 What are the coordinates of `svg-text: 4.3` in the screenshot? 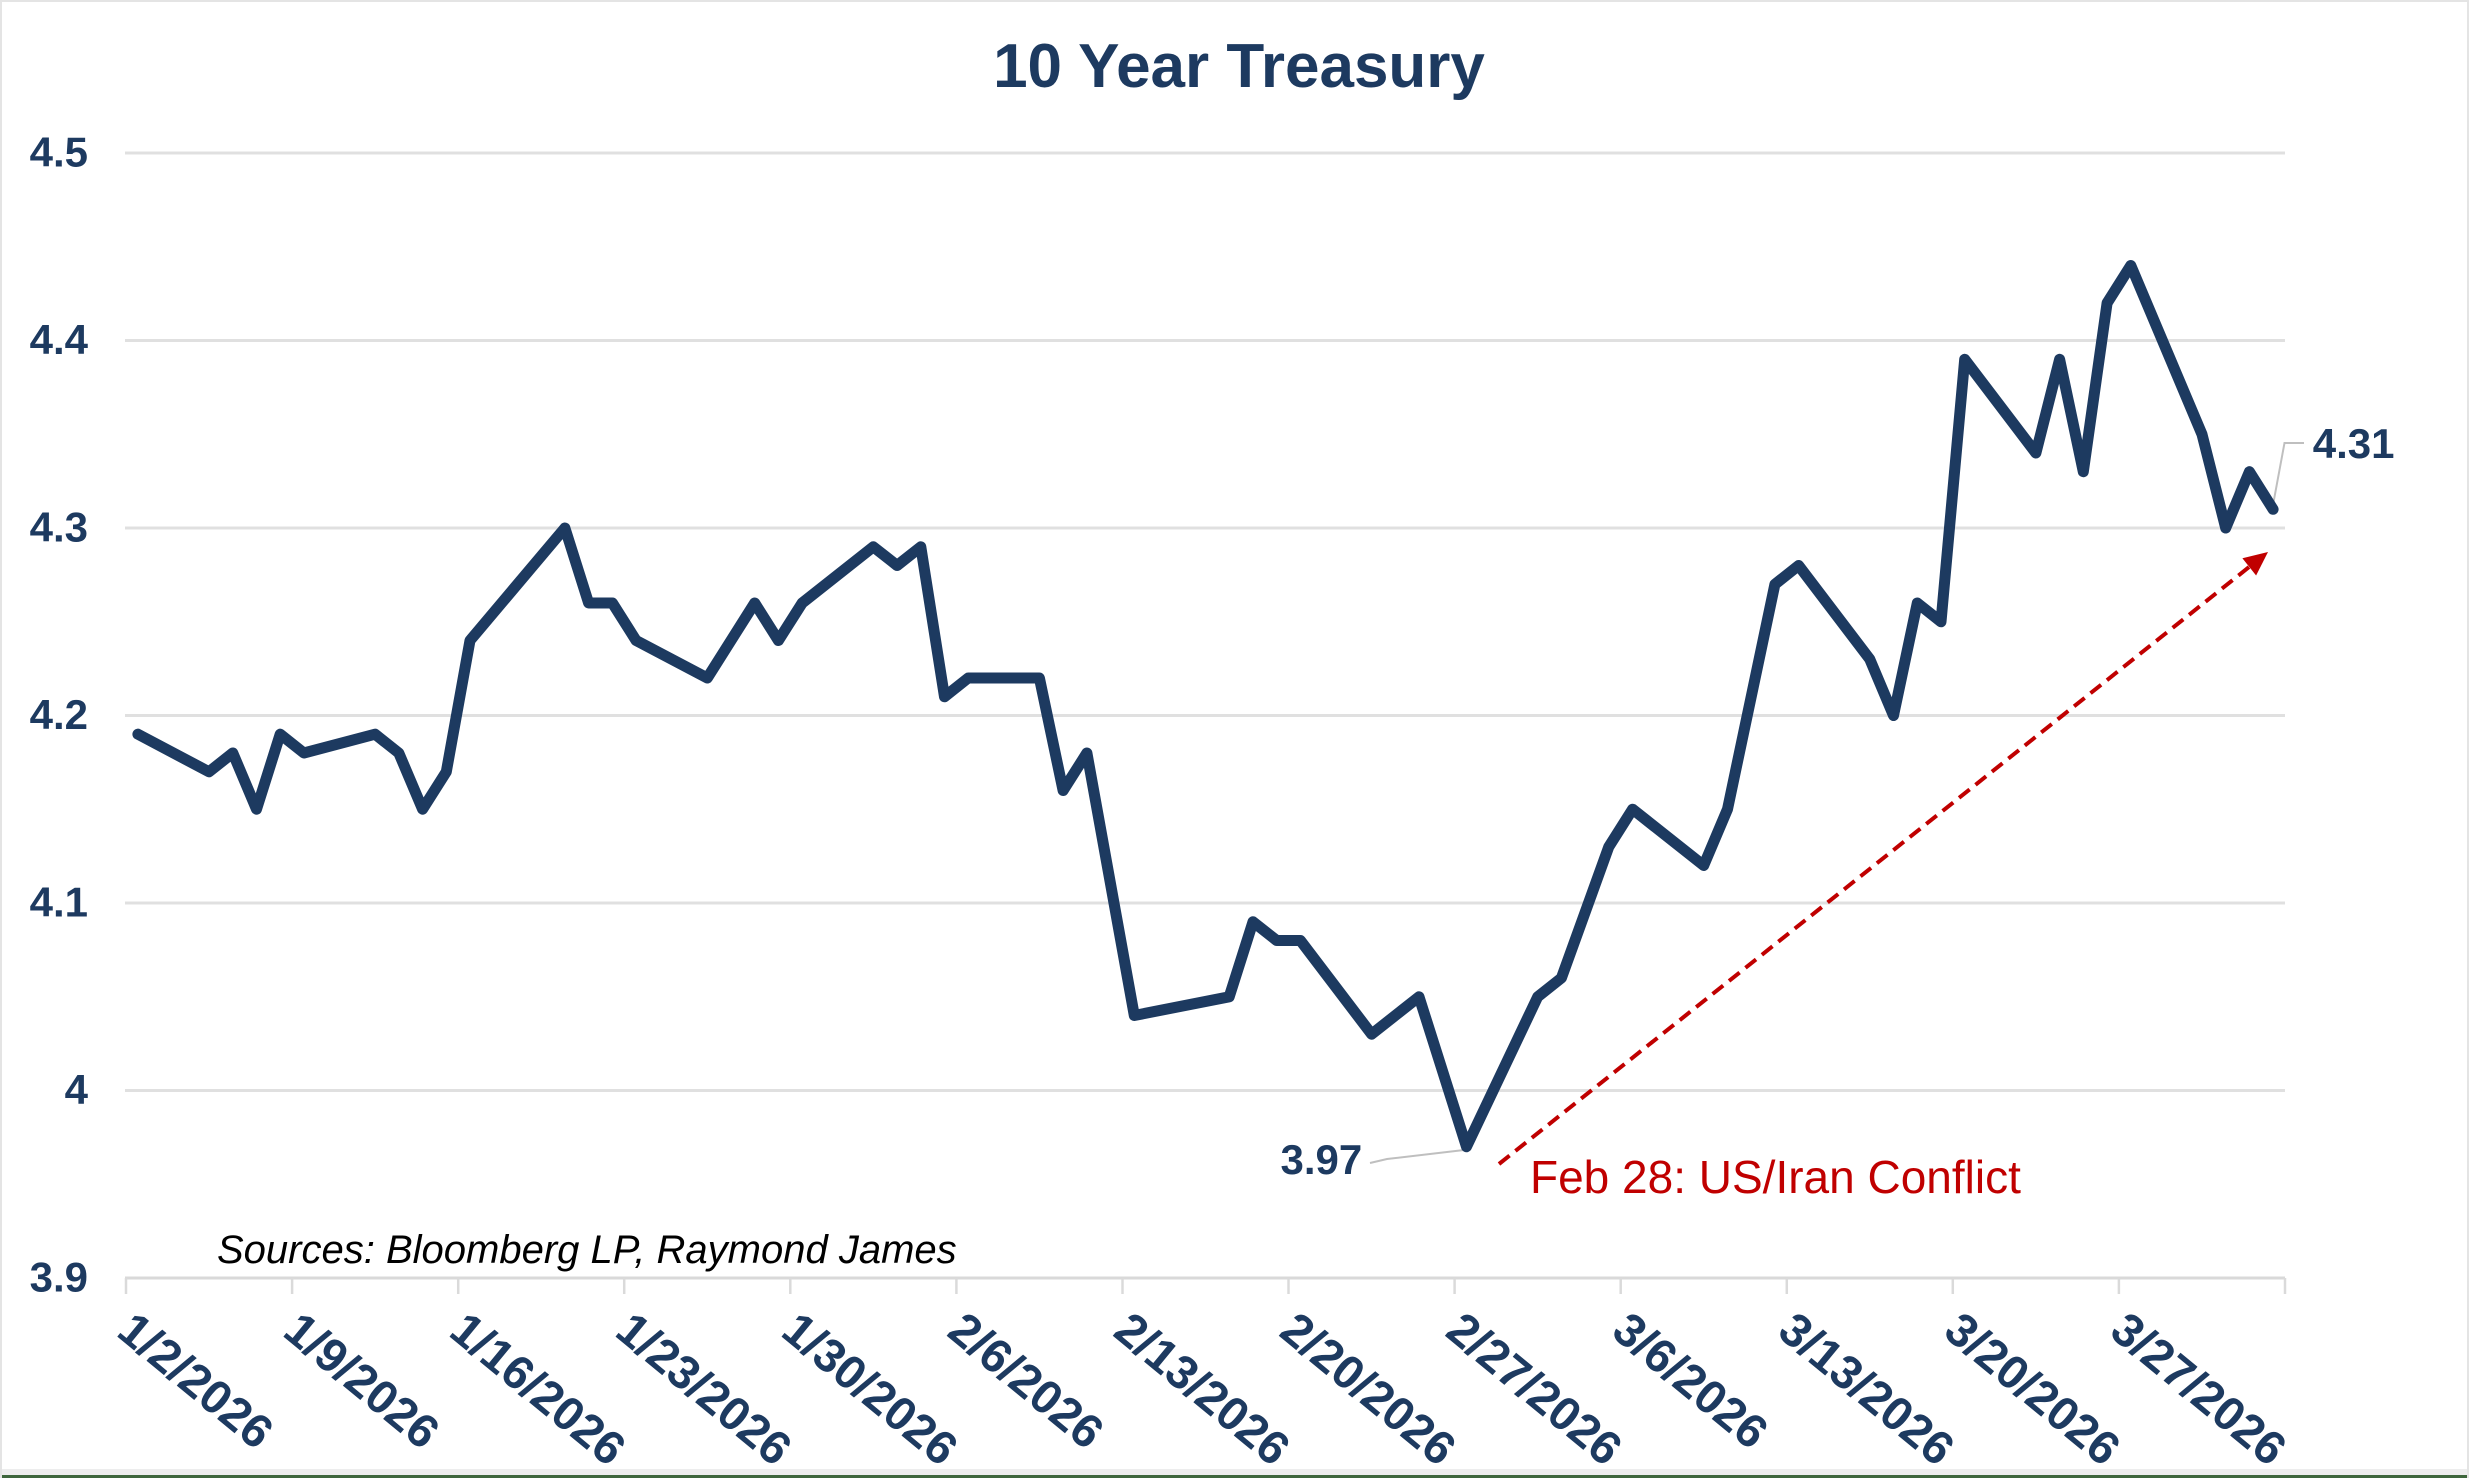 It's located at (59, 527).